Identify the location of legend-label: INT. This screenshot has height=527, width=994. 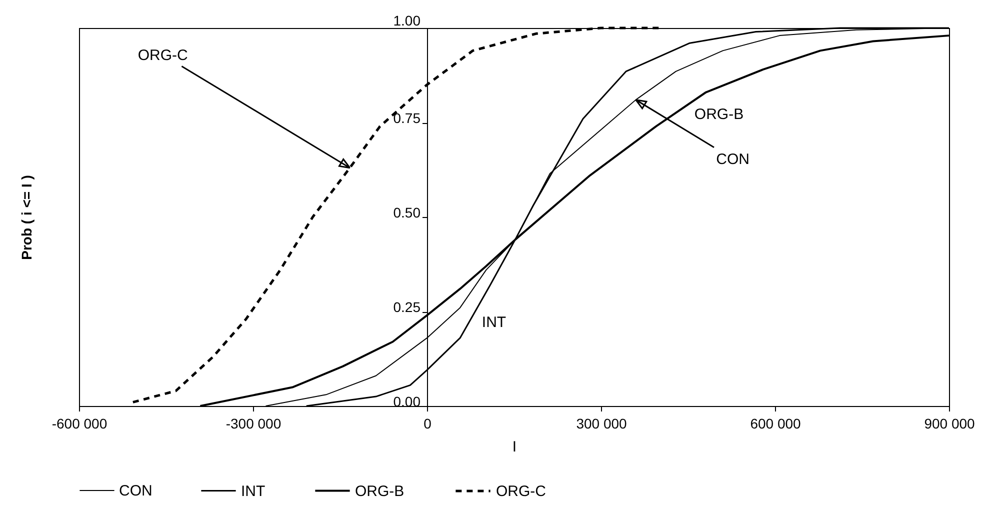
(253, 491).